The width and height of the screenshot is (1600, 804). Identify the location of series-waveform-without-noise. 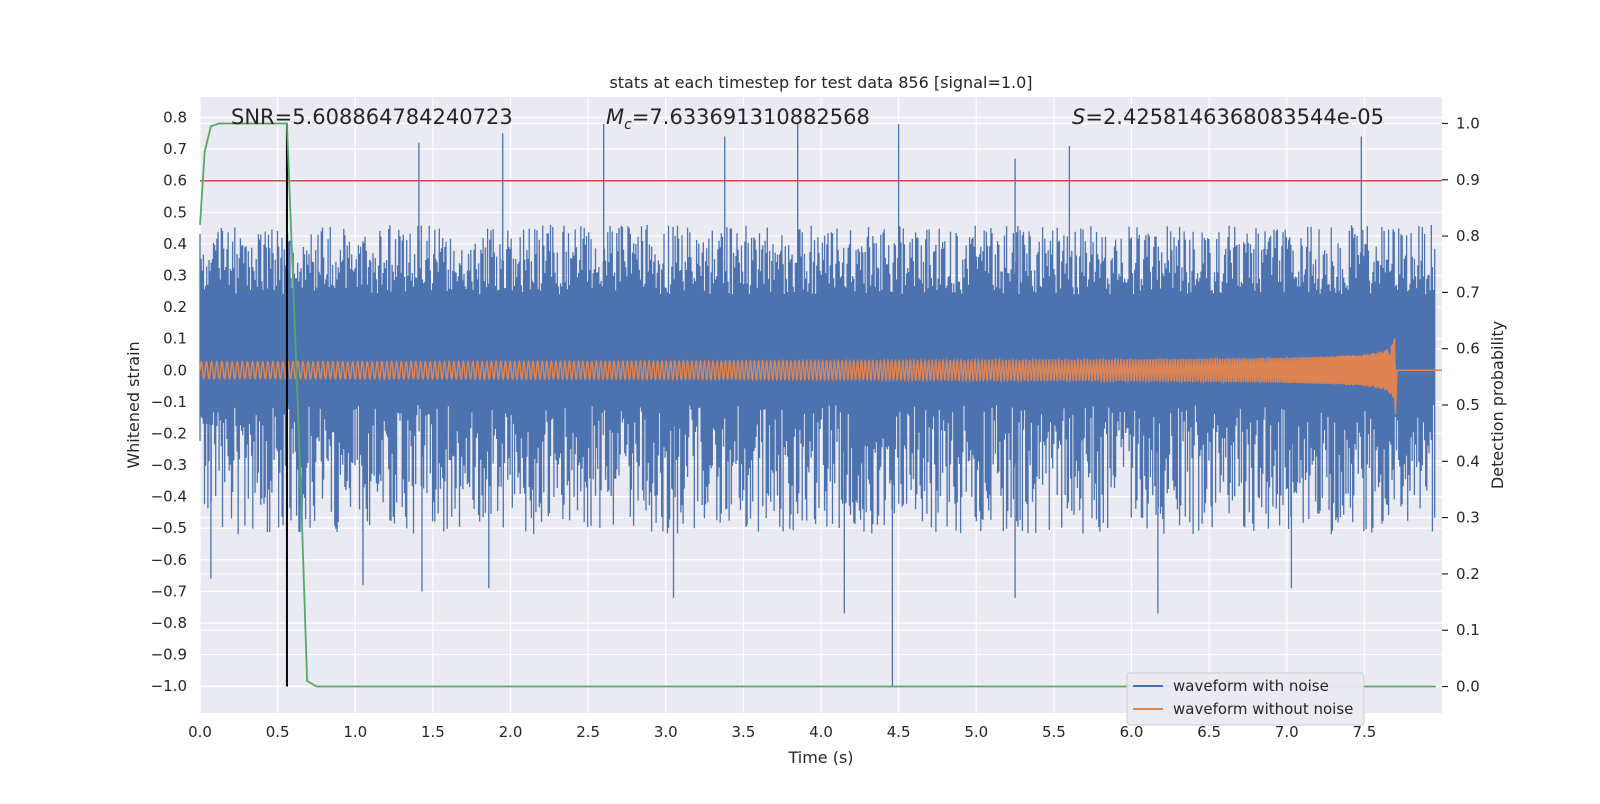
(820, 376).